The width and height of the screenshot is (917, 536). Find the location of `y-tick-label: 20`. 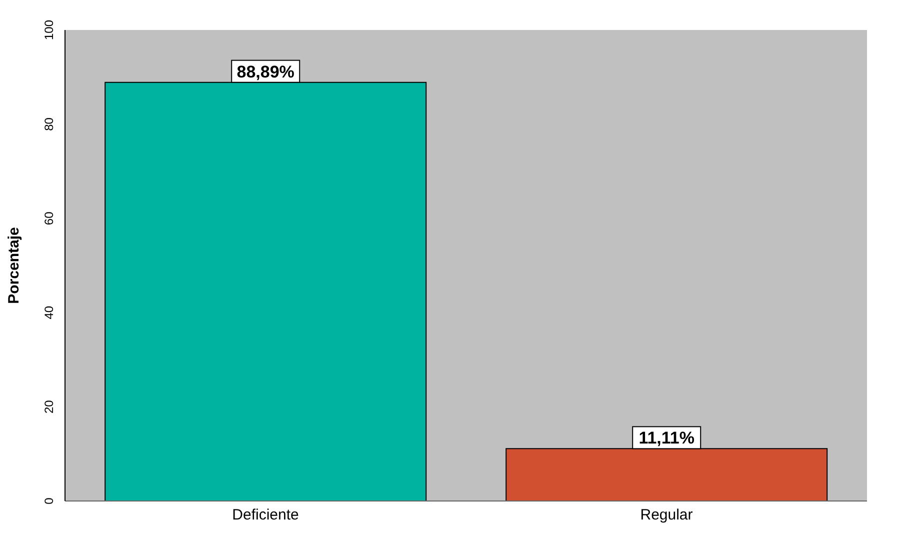

y-tick-label: 20 is located at coordinates (49, 407).